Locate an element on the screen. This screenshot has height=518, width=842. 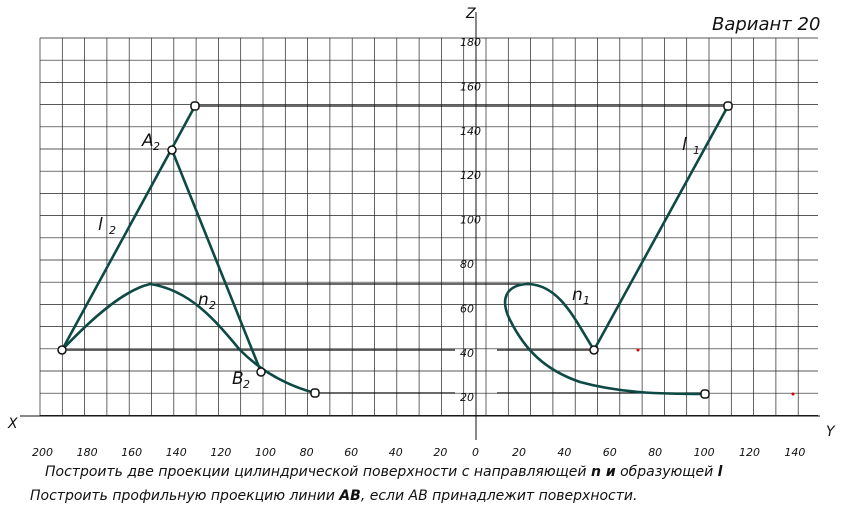
y-tick-label: 40 is located at coordinates (564, 452).